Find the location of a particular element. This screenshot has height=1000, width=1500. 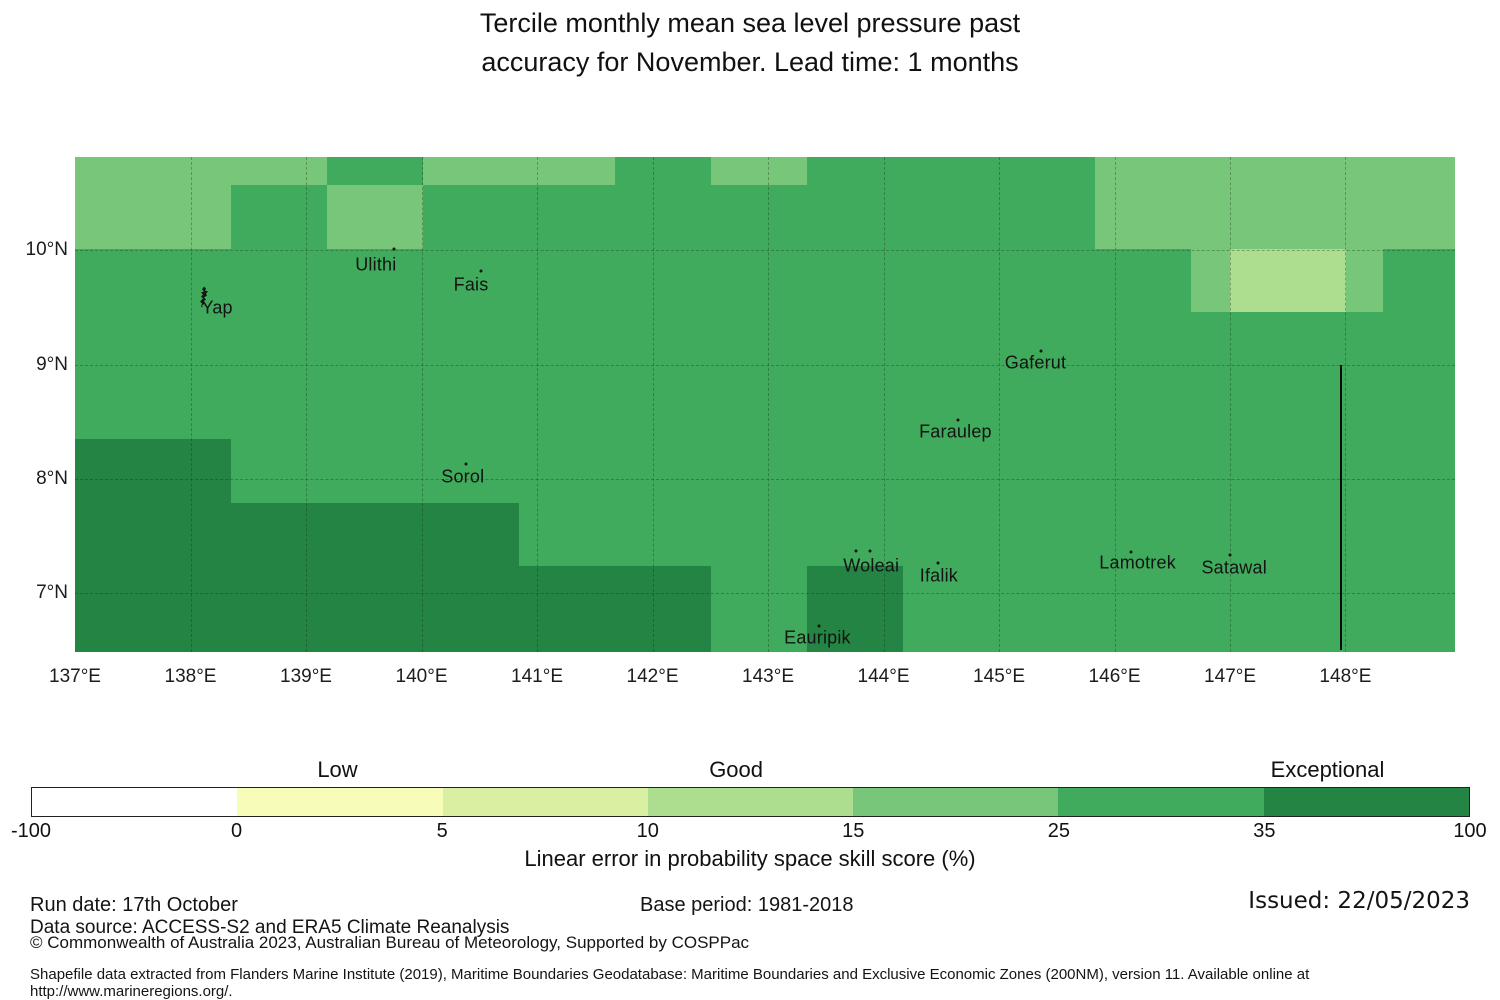

longitude-tick-label: 142°E is located at coordinates (652, 676).